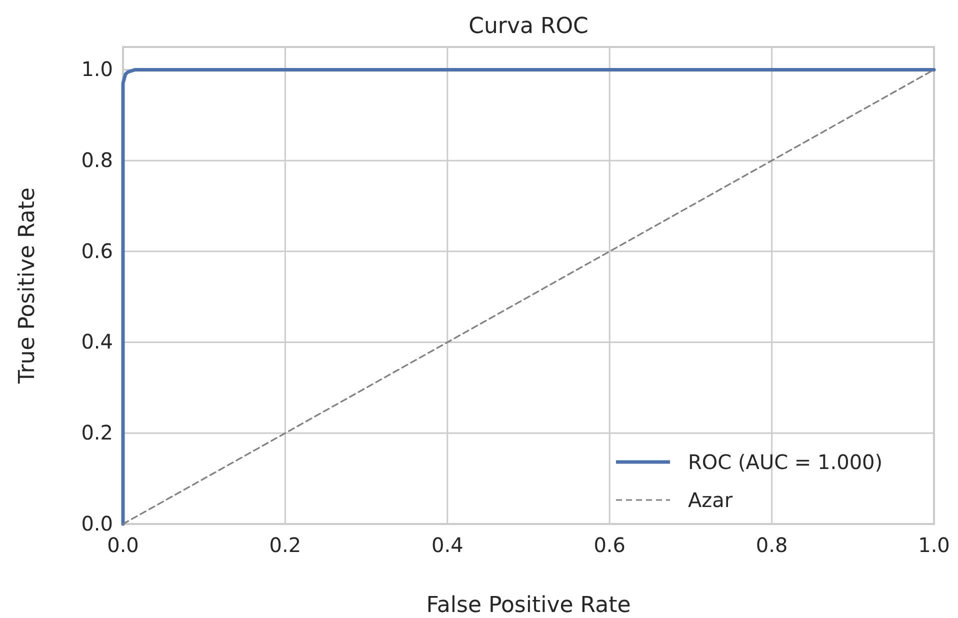  I want to click on y-tick-label: 0.0, so click(97, 523).